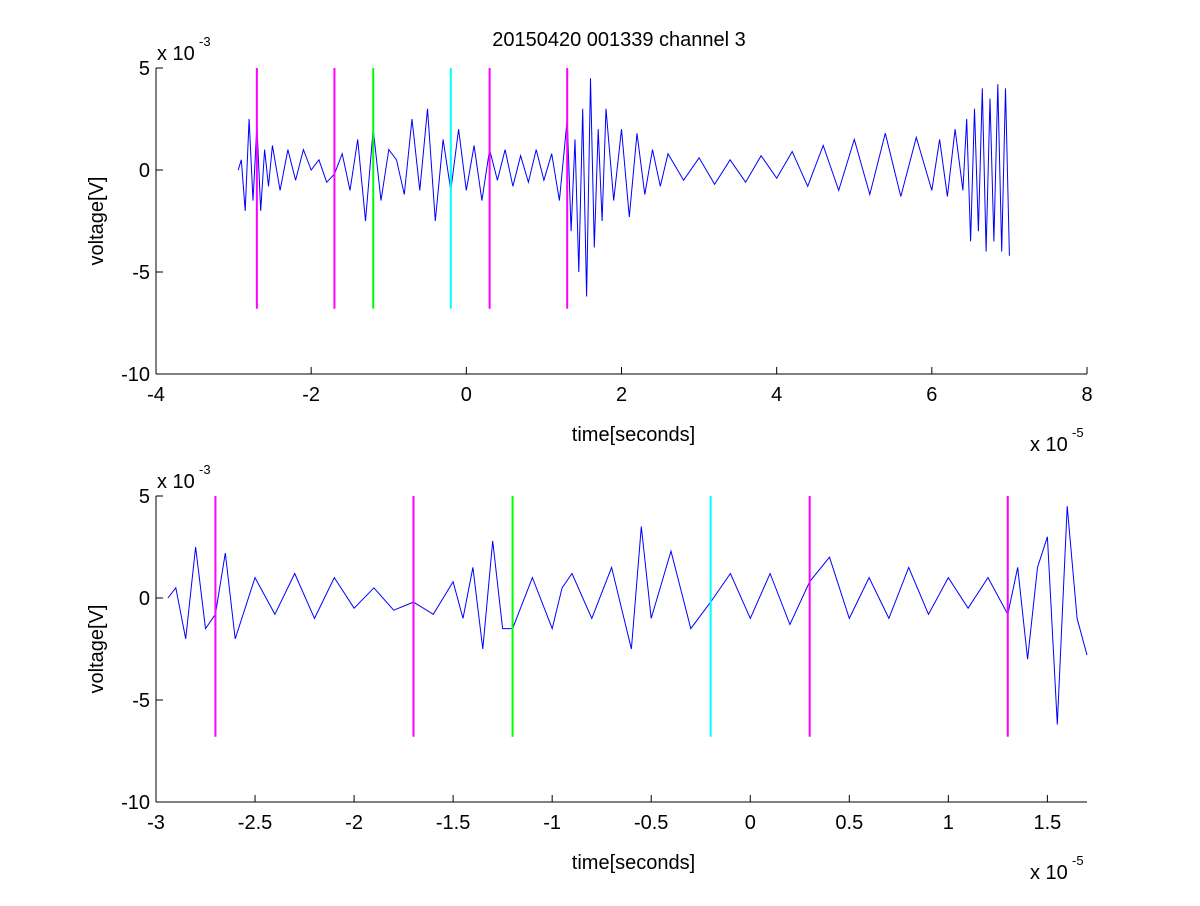  I want to click on x-tick-label: 2, so click(621, 395).